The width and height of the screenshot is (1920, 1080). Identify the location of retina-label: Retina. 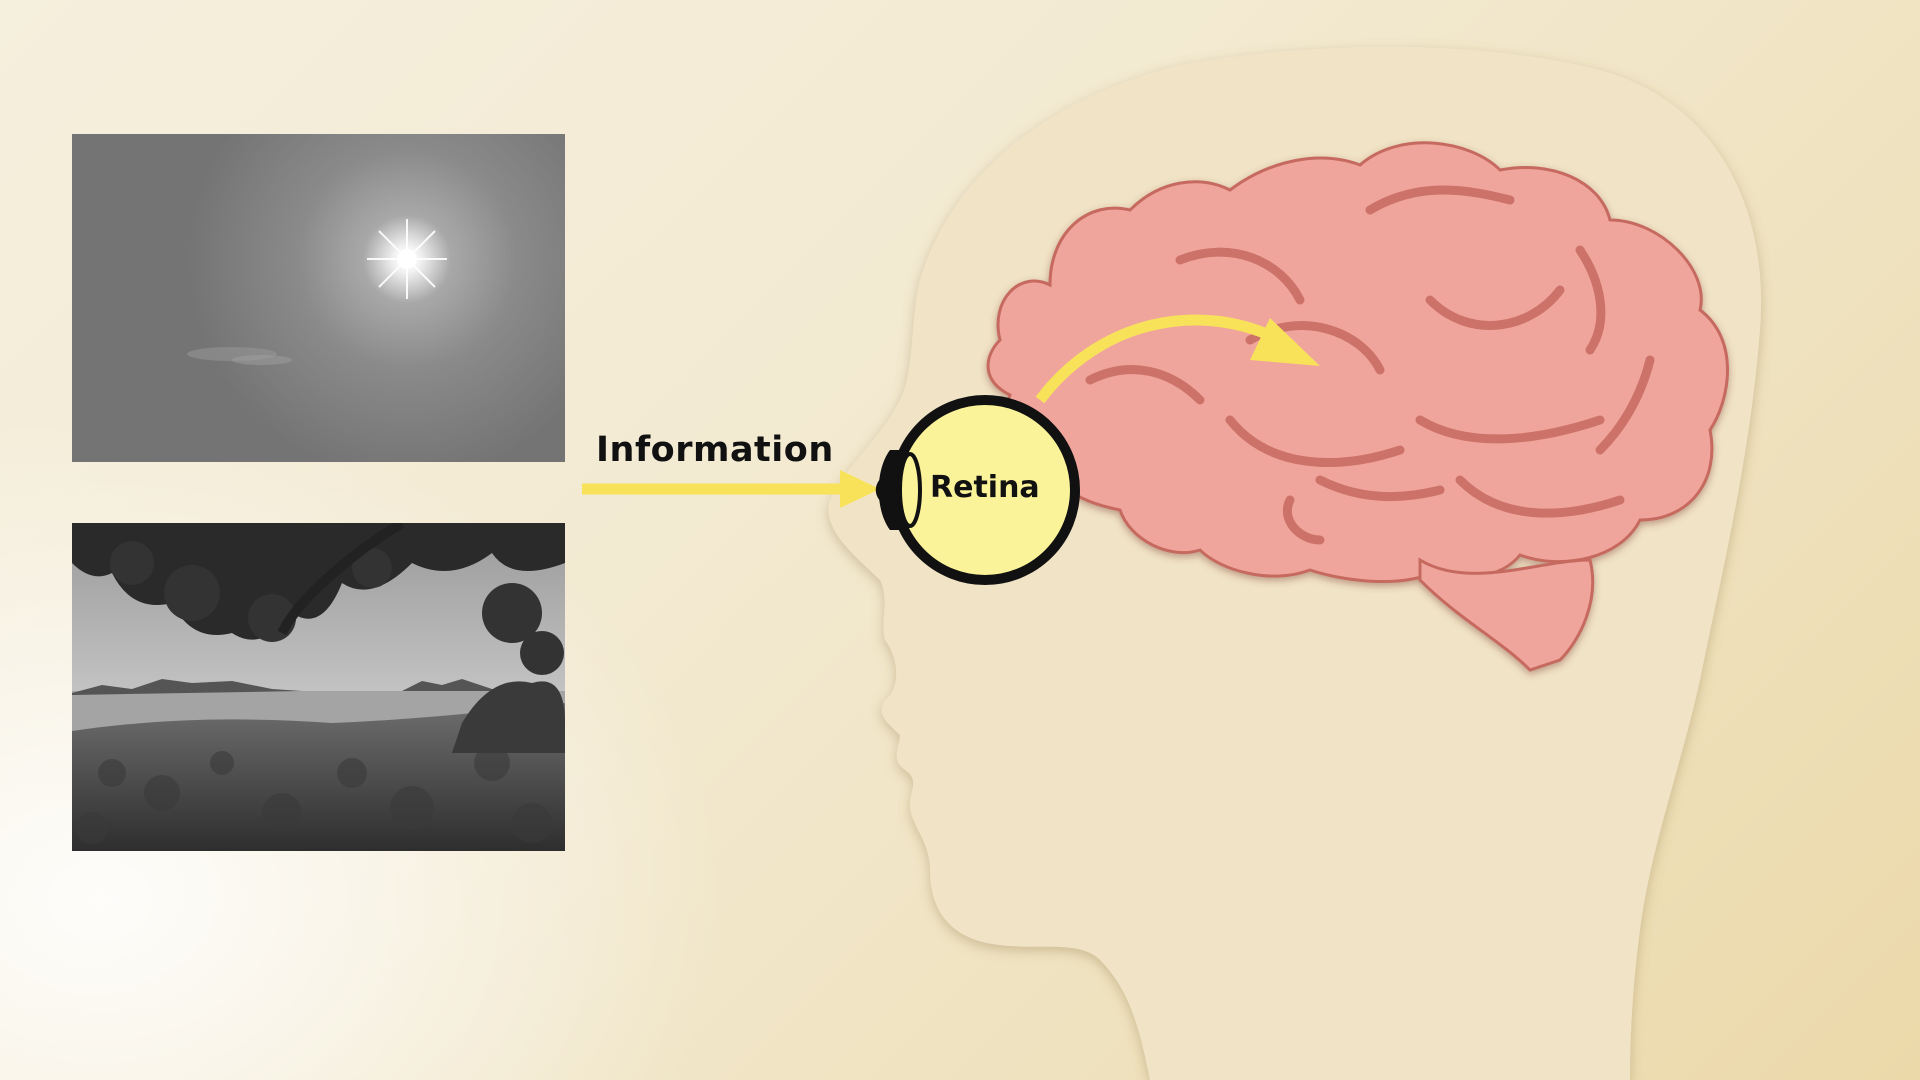
(985, 487).